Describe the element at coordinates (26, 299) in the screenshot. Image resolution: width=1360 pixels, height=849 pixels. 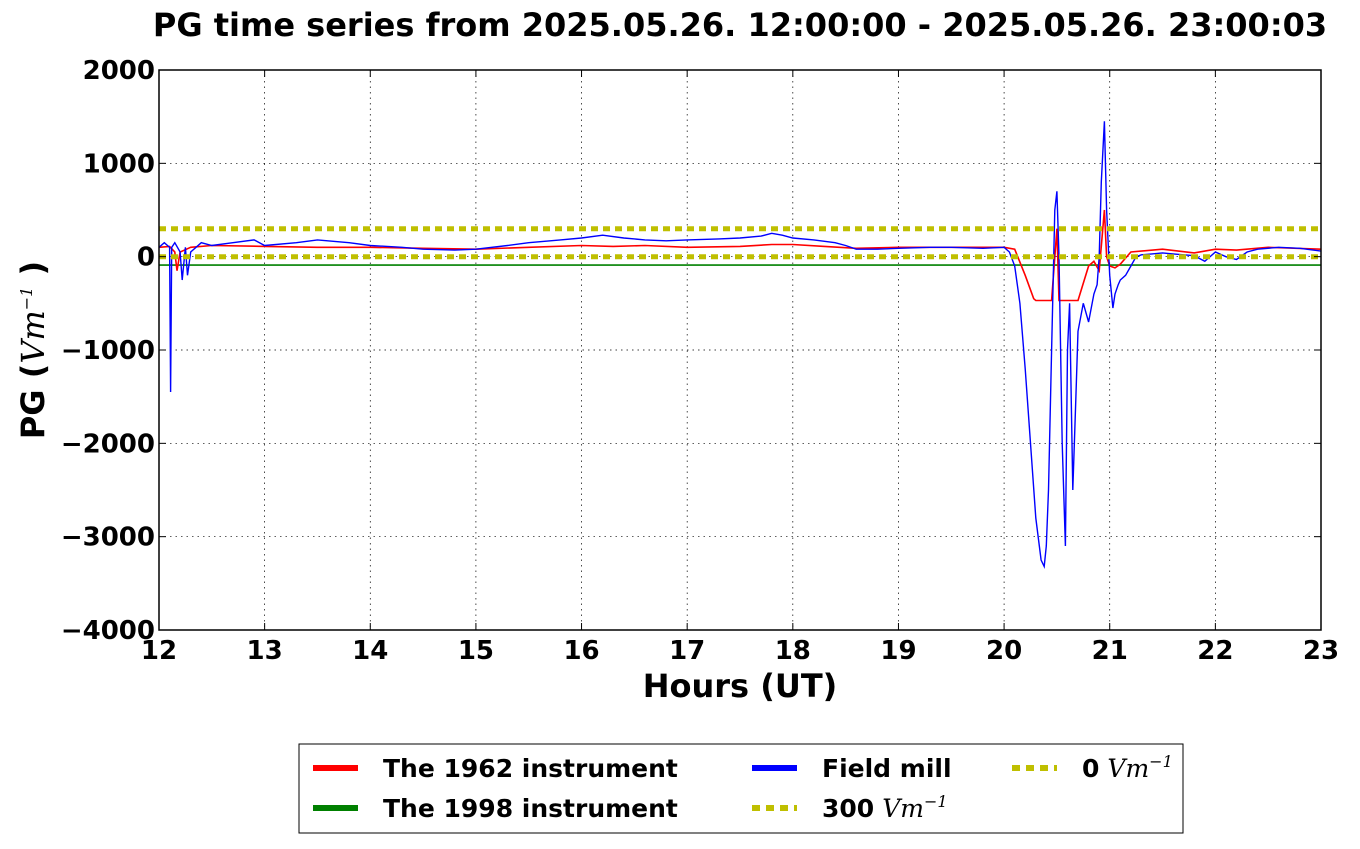
I see `y-axis-label-exponent: −1` at that location.